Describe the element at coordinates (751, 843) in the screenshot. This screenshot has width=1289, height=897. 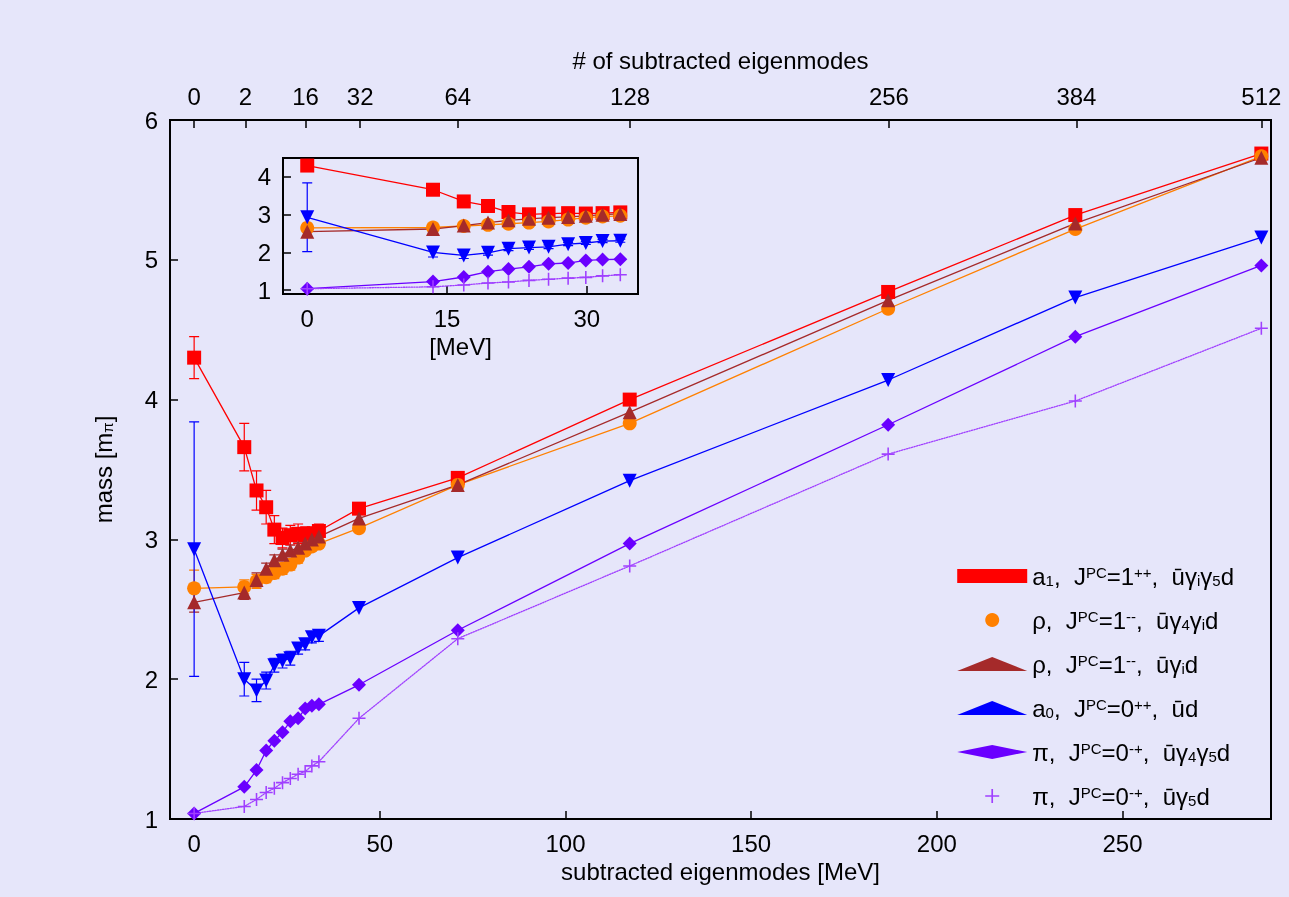
I see `x-tick-label: 150` at that location.